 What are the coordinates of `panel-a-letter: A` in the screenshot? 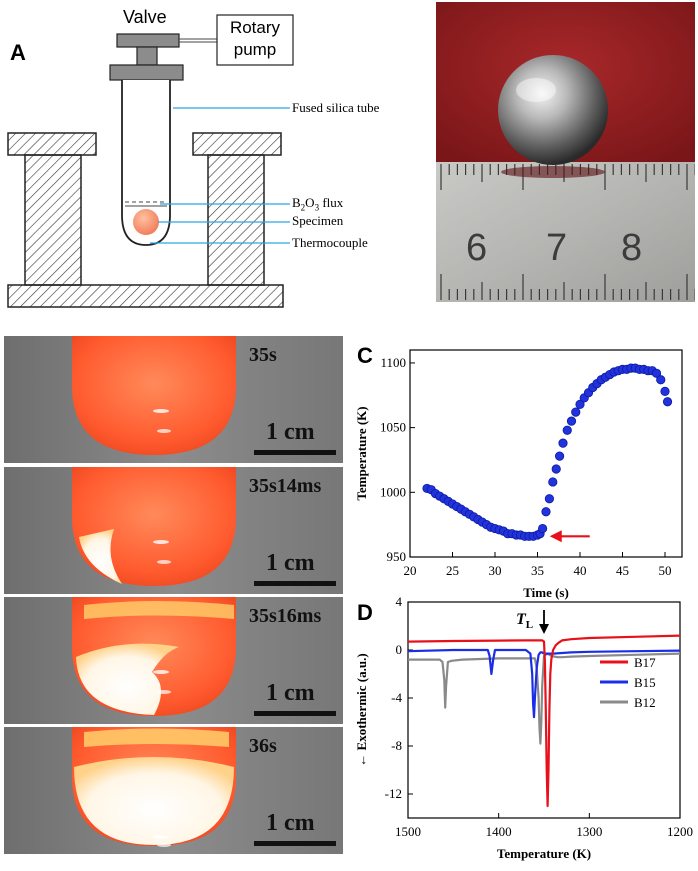 It's located at (18, 52).